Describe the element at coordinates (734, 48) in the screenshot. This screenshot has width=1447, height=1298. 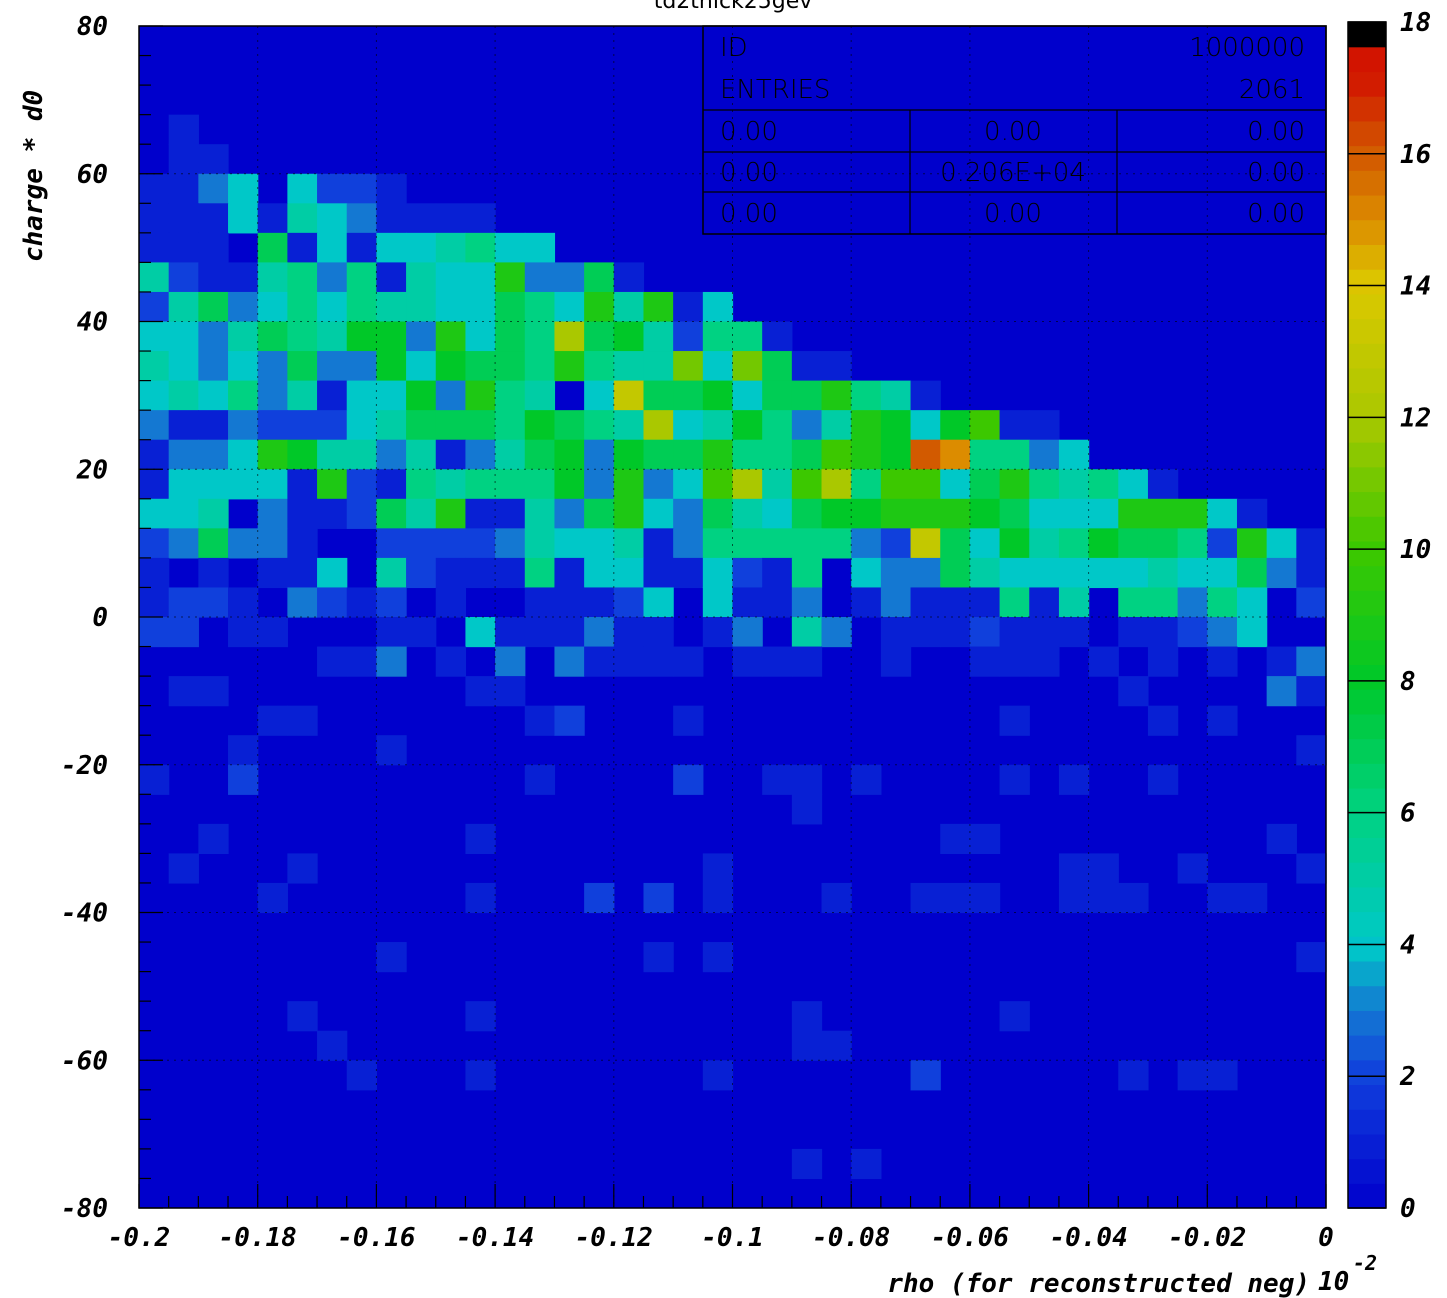
I see `stats-id-label: ID` at that location.